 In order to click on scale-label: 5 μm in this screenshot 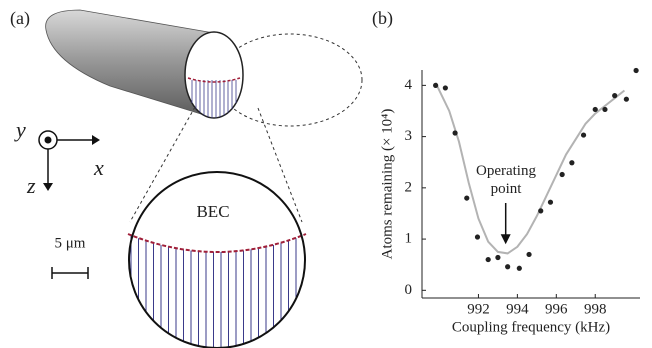, I will do `click(70, 243)`.